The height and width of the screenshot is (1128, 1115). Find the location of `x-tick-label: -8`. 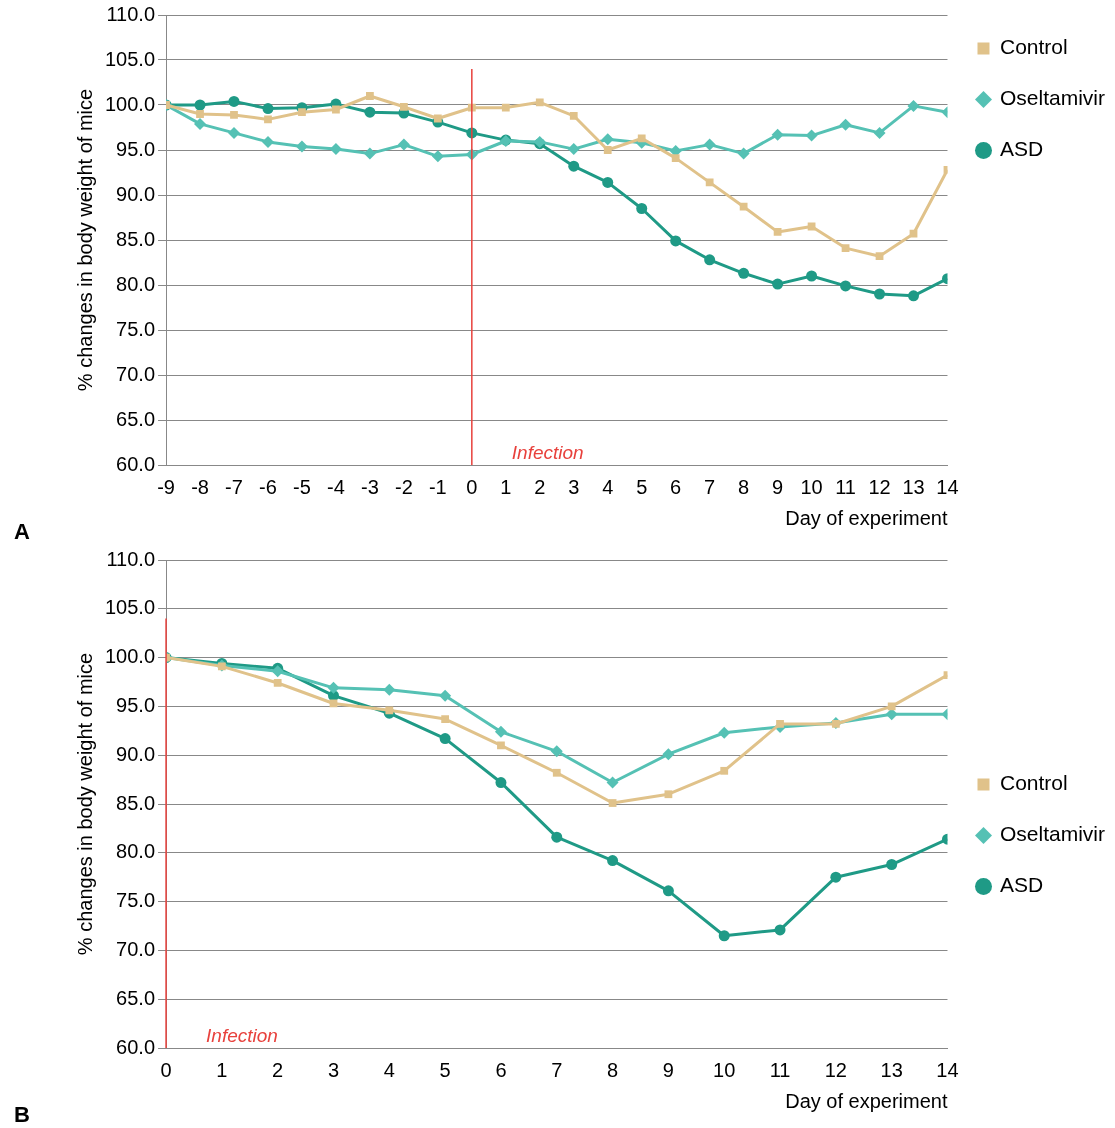

x-tick-label: -8 is located at coordinates (200, 486).